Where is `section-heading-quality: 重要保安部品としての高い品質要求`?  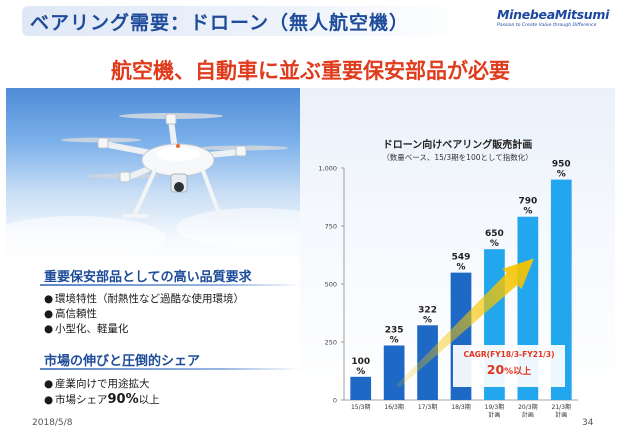 section-heading-quality: 重要保安部品としての高い品質要求 is located at coordinates (148, 277).